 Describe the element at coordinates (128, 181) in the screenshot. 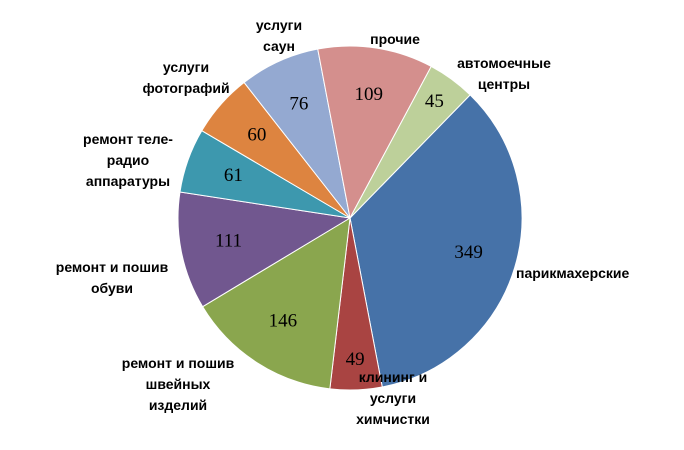

I see `category-label-line: аппаратуры` at that location.